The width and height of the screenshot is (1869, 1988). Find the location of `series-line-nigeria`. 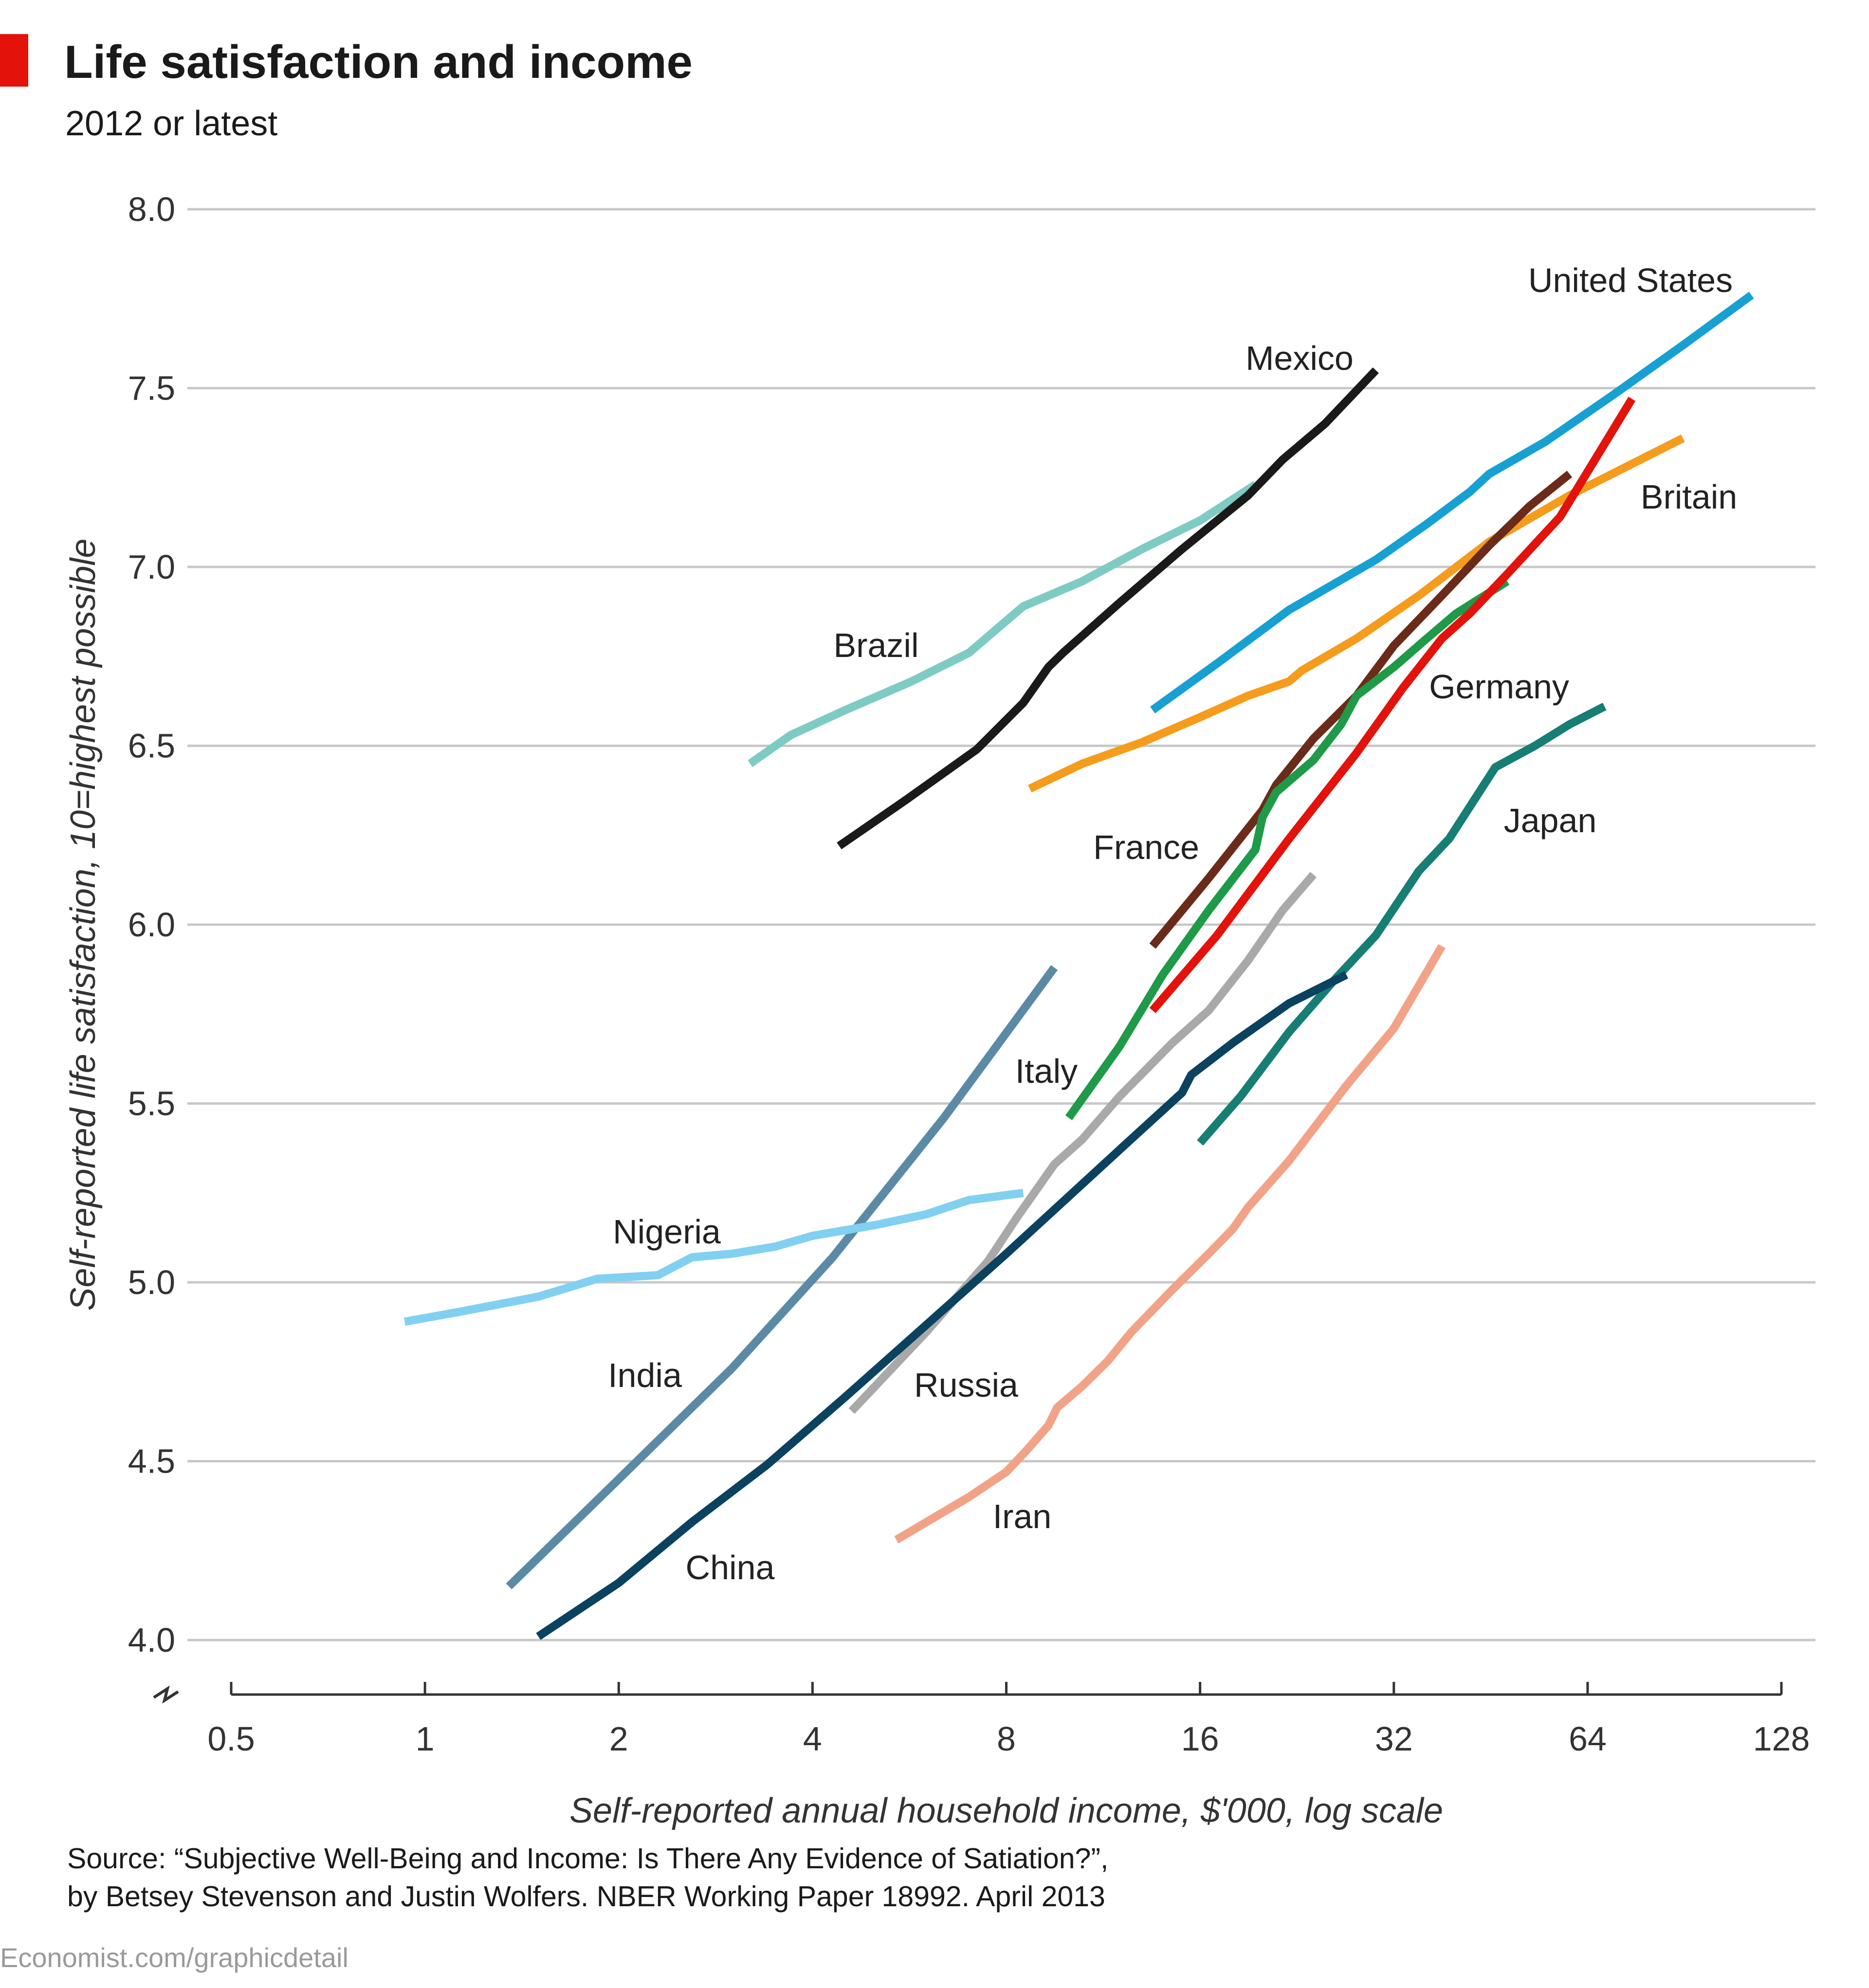

series-line-nigeria is located at coordinates (713, 1257).